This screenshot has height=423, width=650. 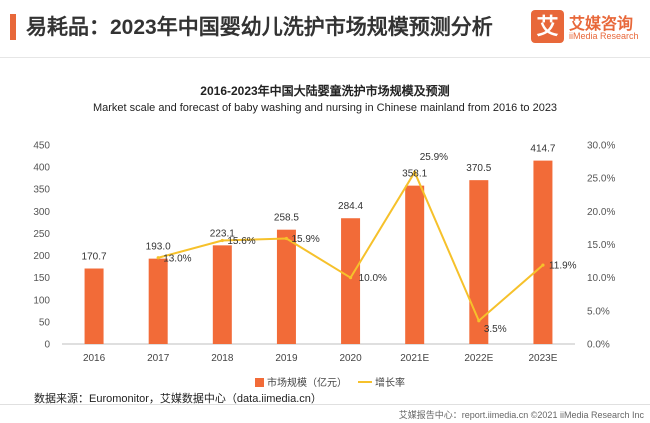 I want to click on chart-title: 2016-2023年中国大陆婴童洗护市场规模及预测, so click(x=325, y=91).